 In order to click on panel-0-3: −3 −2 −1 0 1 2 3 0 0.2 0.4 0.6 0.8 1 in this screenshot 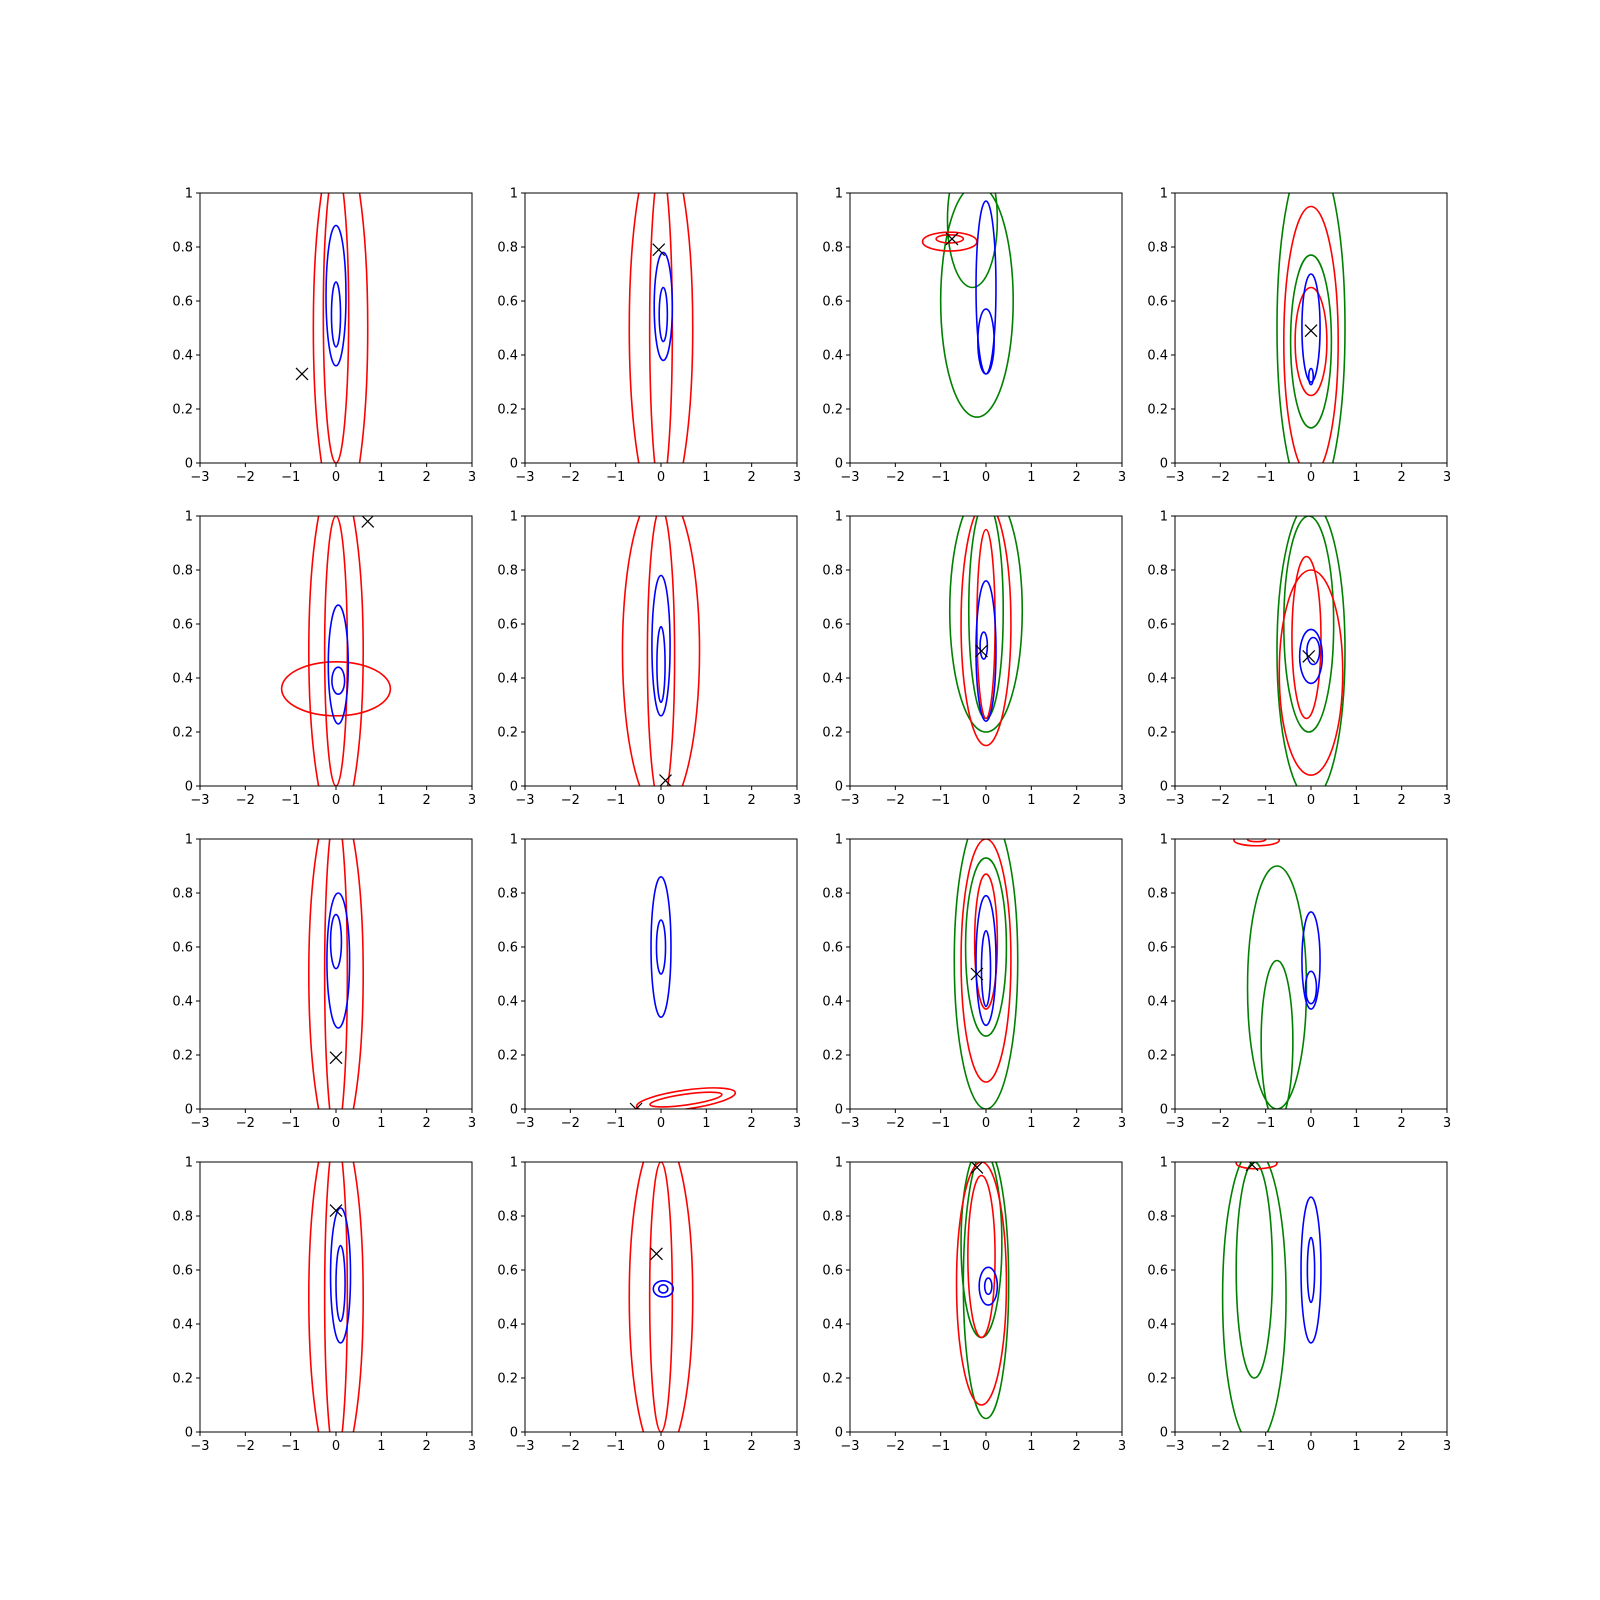, I will do `click(1299, 336)`.